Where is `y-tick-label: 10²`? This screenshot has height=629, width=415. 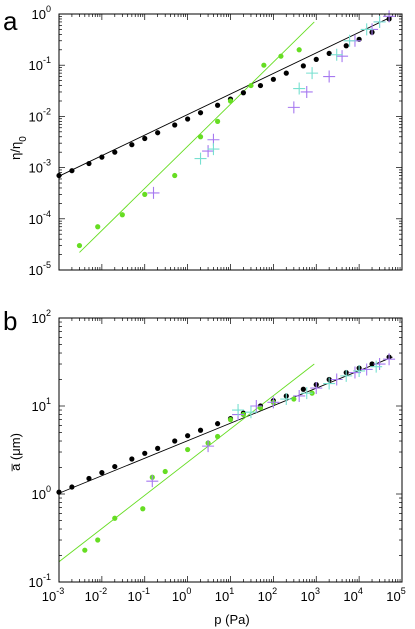 y-tick-label: 10² is located at coordinates (41, 317).